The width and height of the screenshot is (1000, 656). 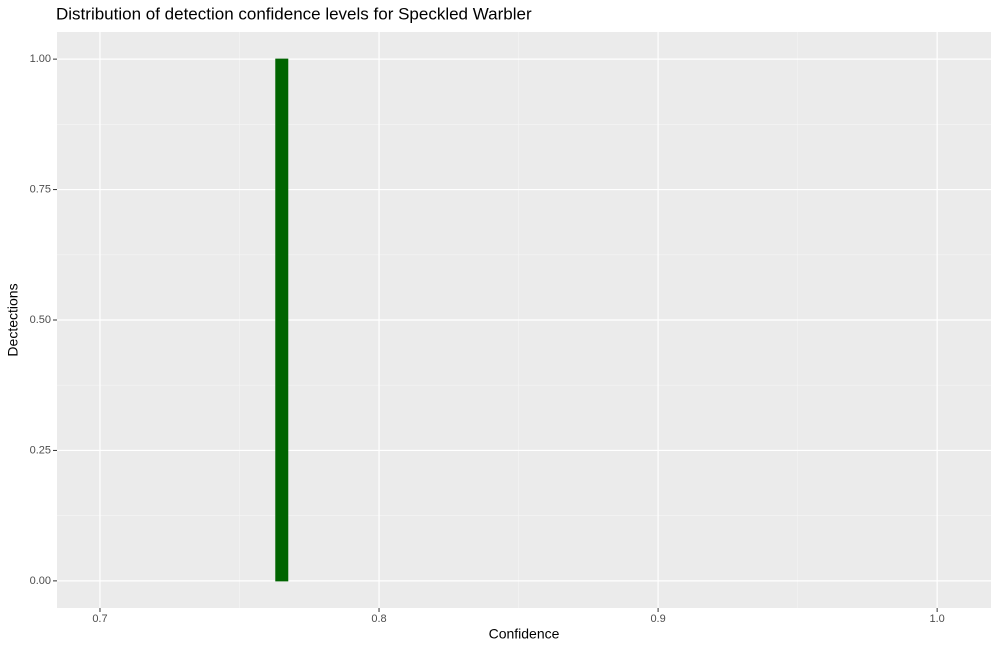 I want to click on y-tick-label: 0.00, so click(x=40, y=581).